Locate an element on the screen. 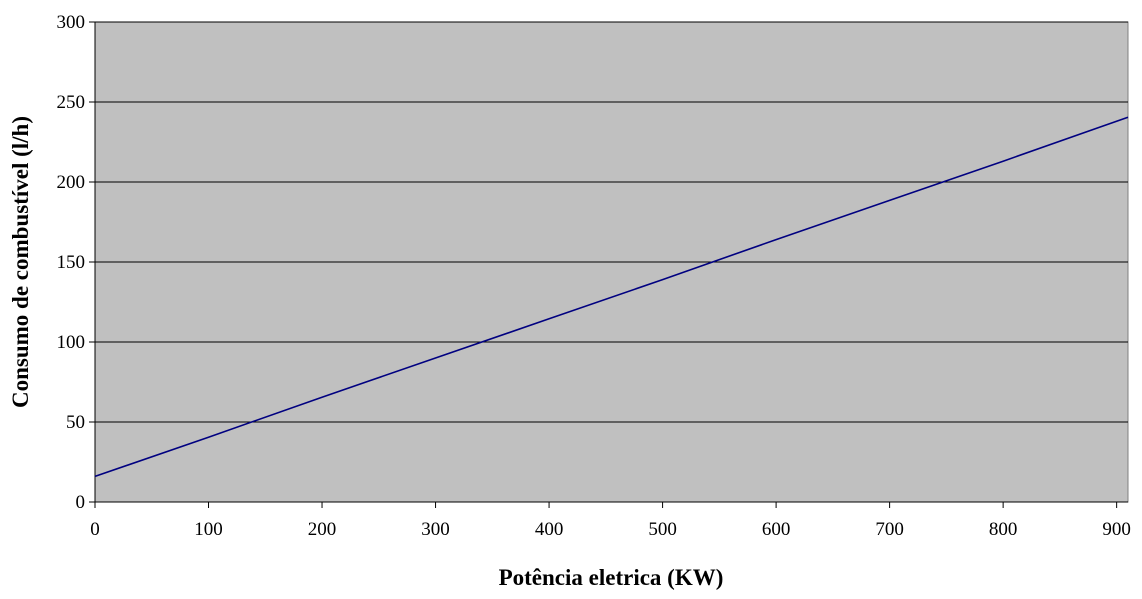 Image resolution: width=1142 pixels, height=599 pixels. y-tick-label: 150 is located at coordinates (71, 262).